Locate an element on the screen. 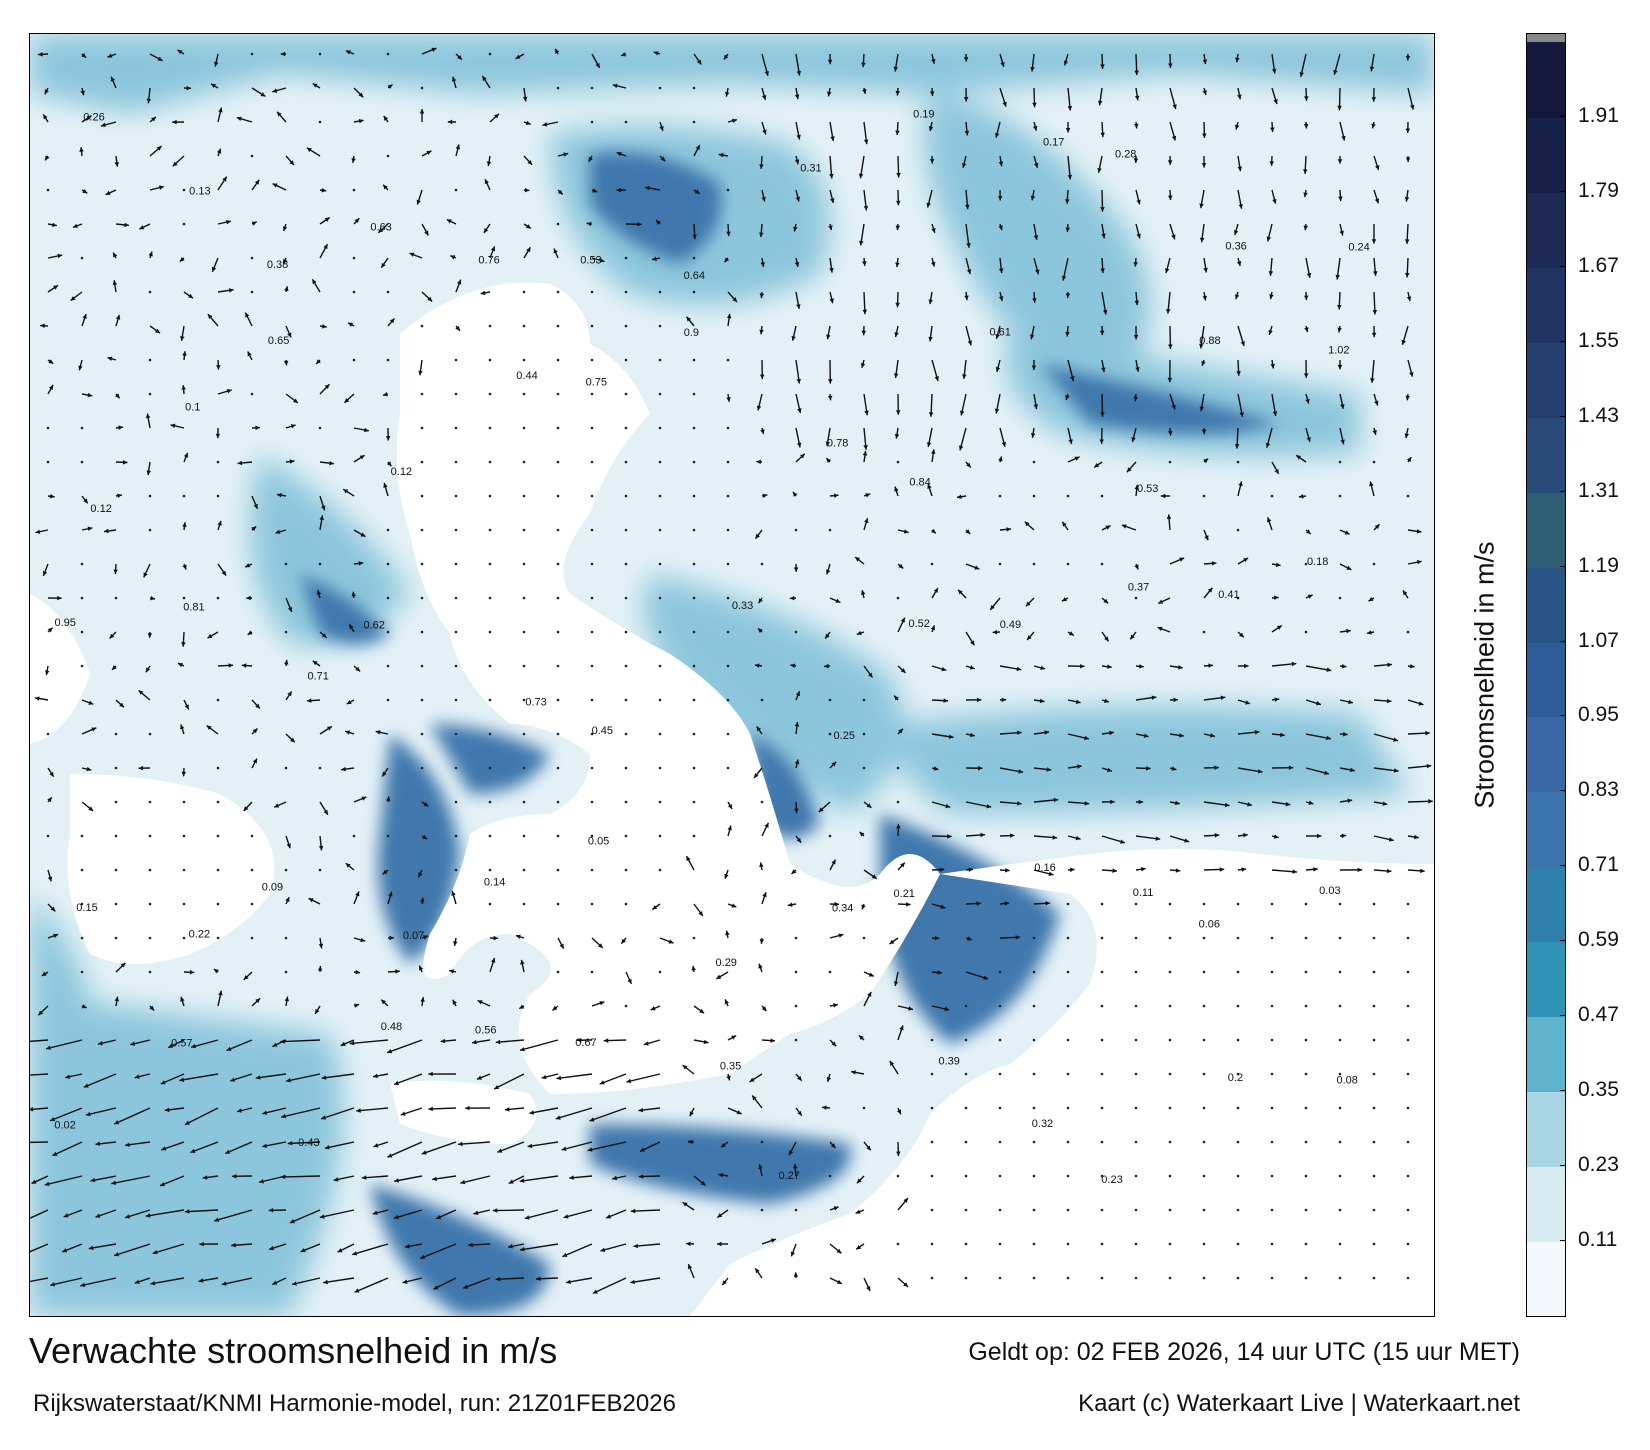 The height and width of the screenshot is (1450, 1650). speed-label: 0.2 is located at coordinates (1235, 1078).